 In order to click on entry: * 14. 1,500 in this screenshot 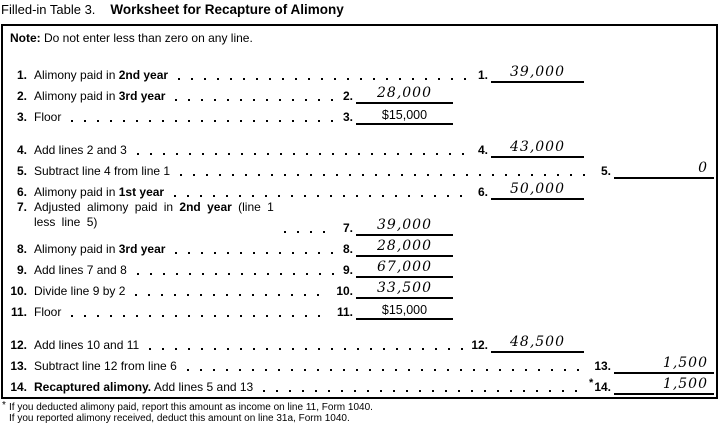, I will do `click(651, 385)`.